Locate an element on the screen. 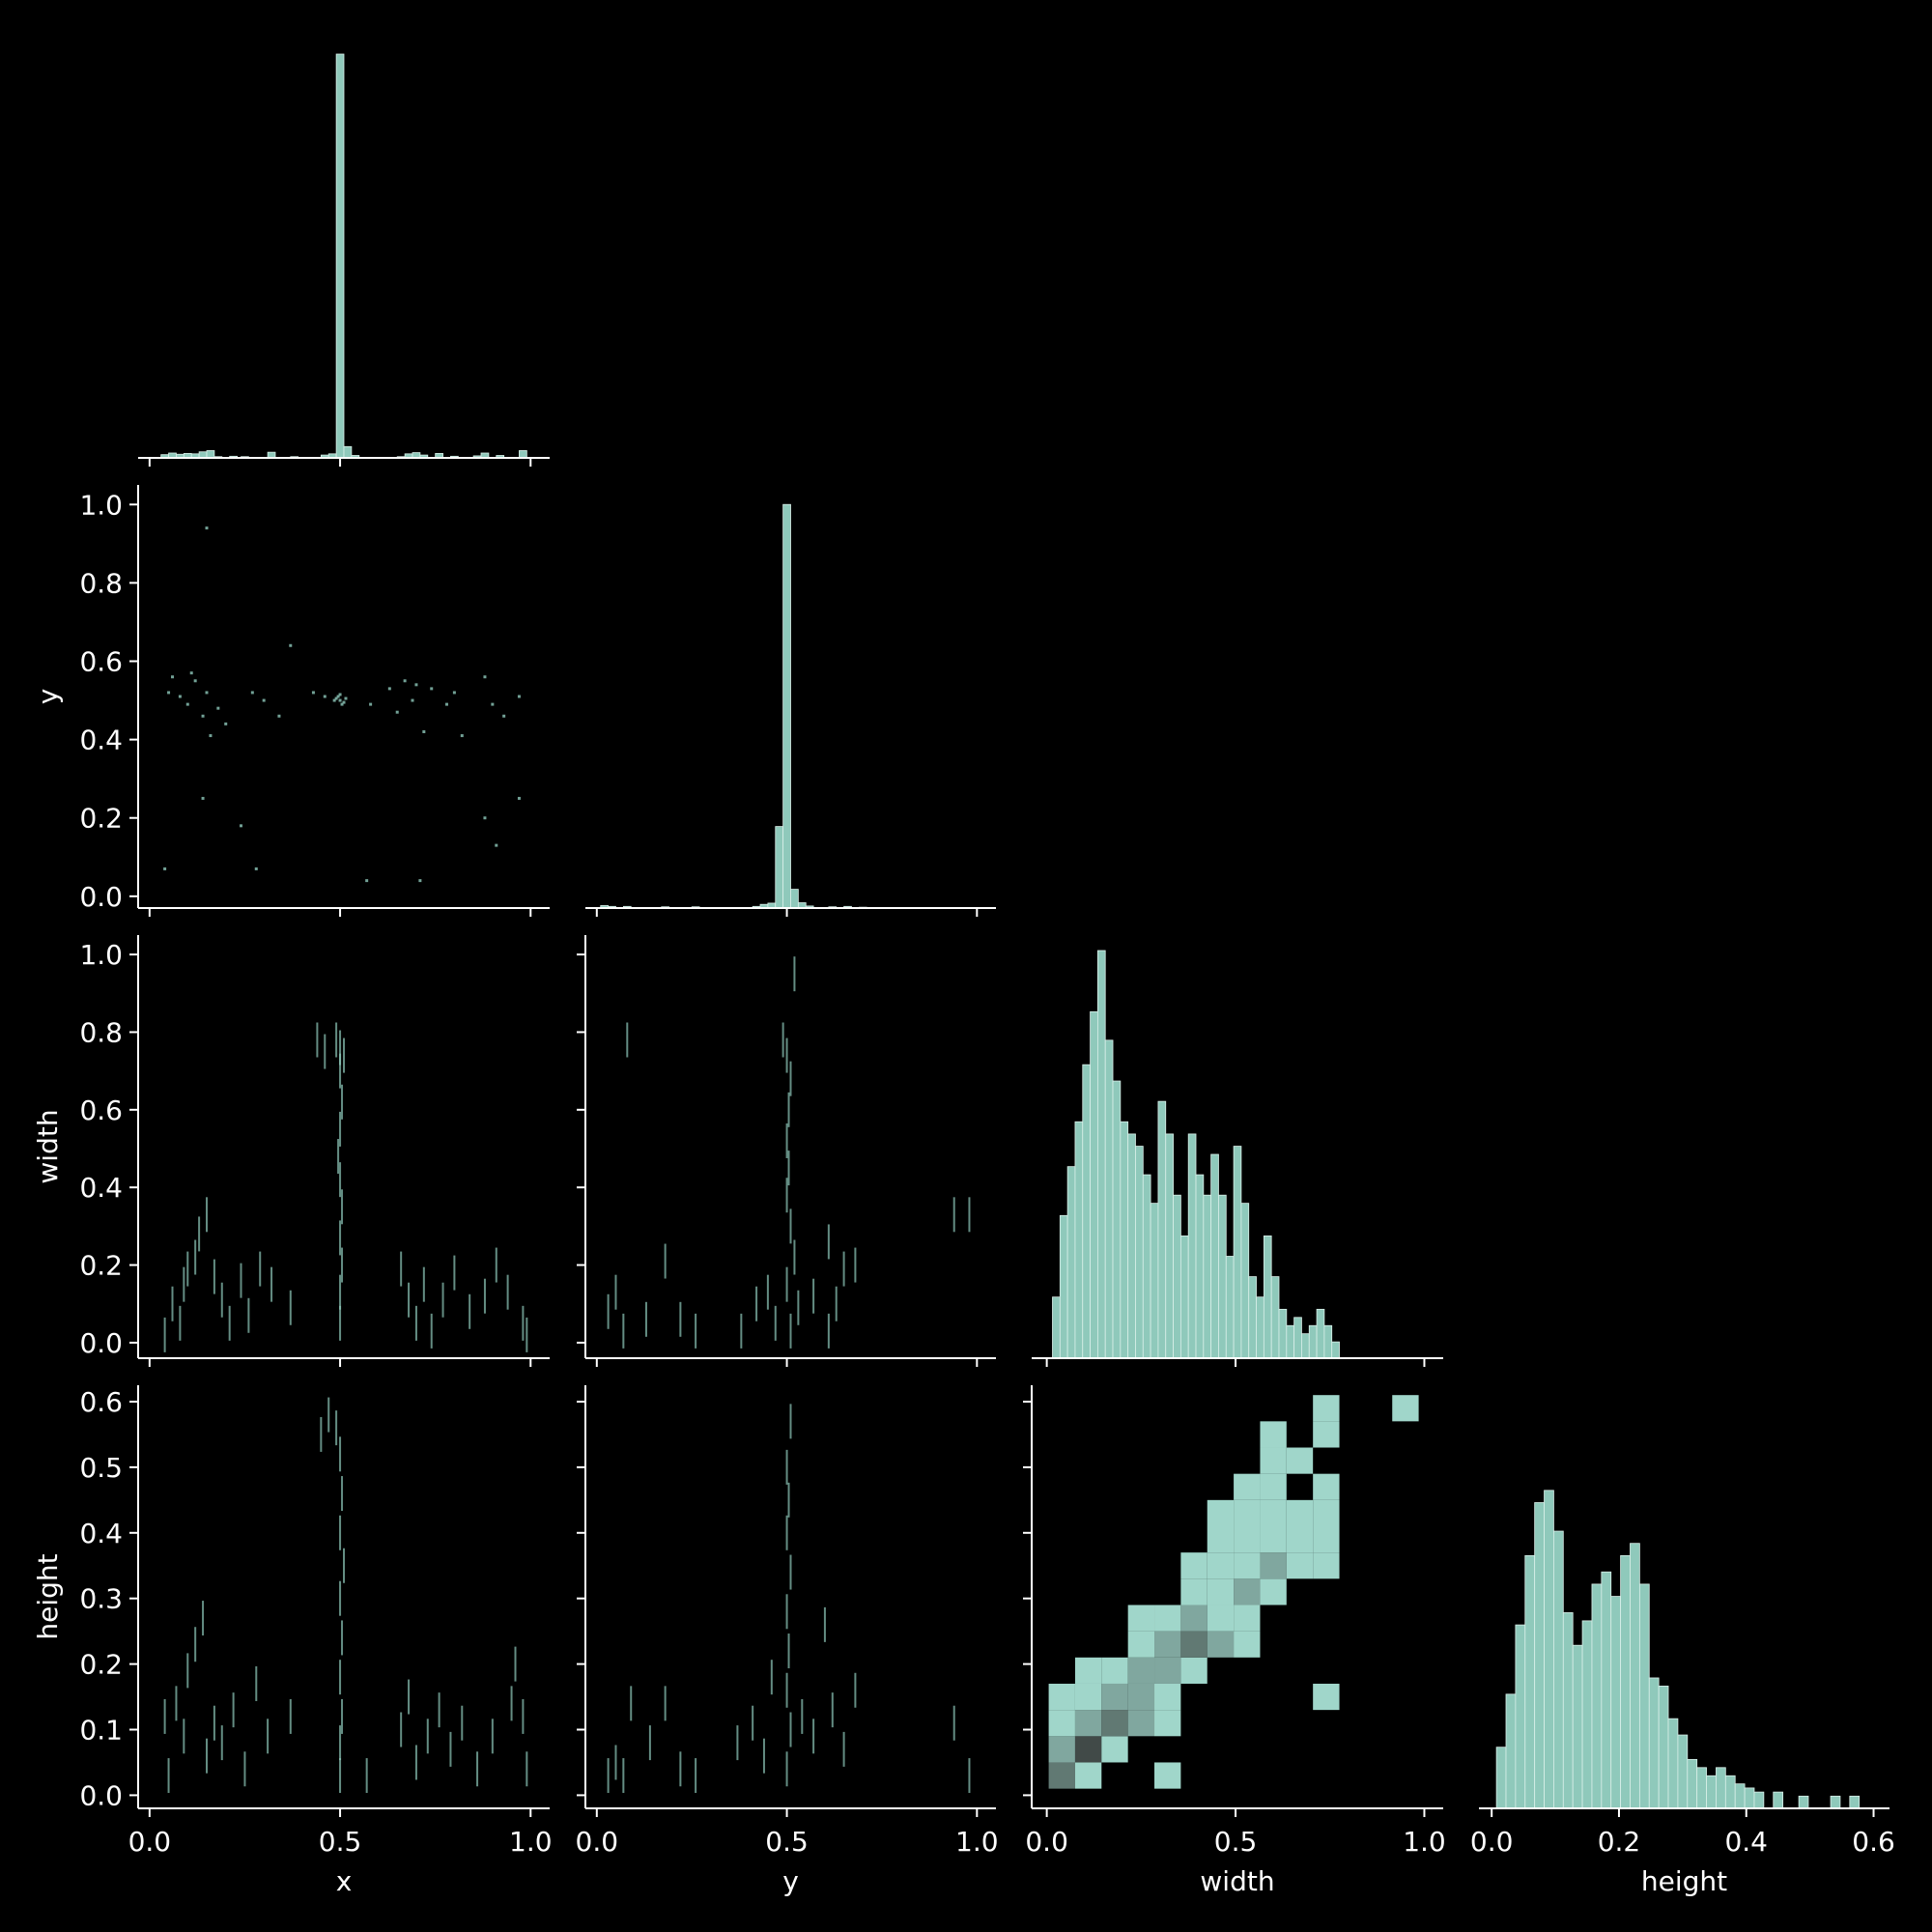 This screenshot has width=1932, height=1932. y-tick-label-width-3: 0.6 is located at coordinates (101, 1110).